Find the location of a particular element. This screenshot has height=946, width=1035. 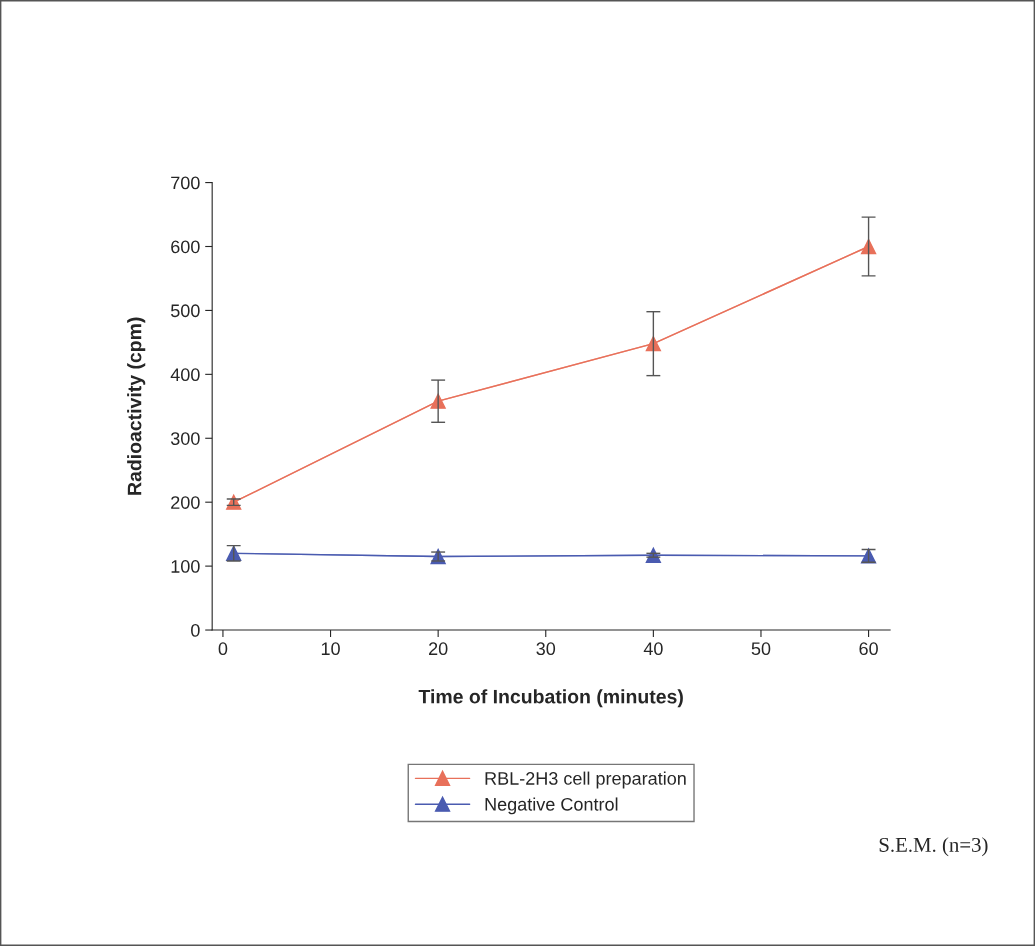

y-tick-label: 700 is located at coordinates (185, 183).